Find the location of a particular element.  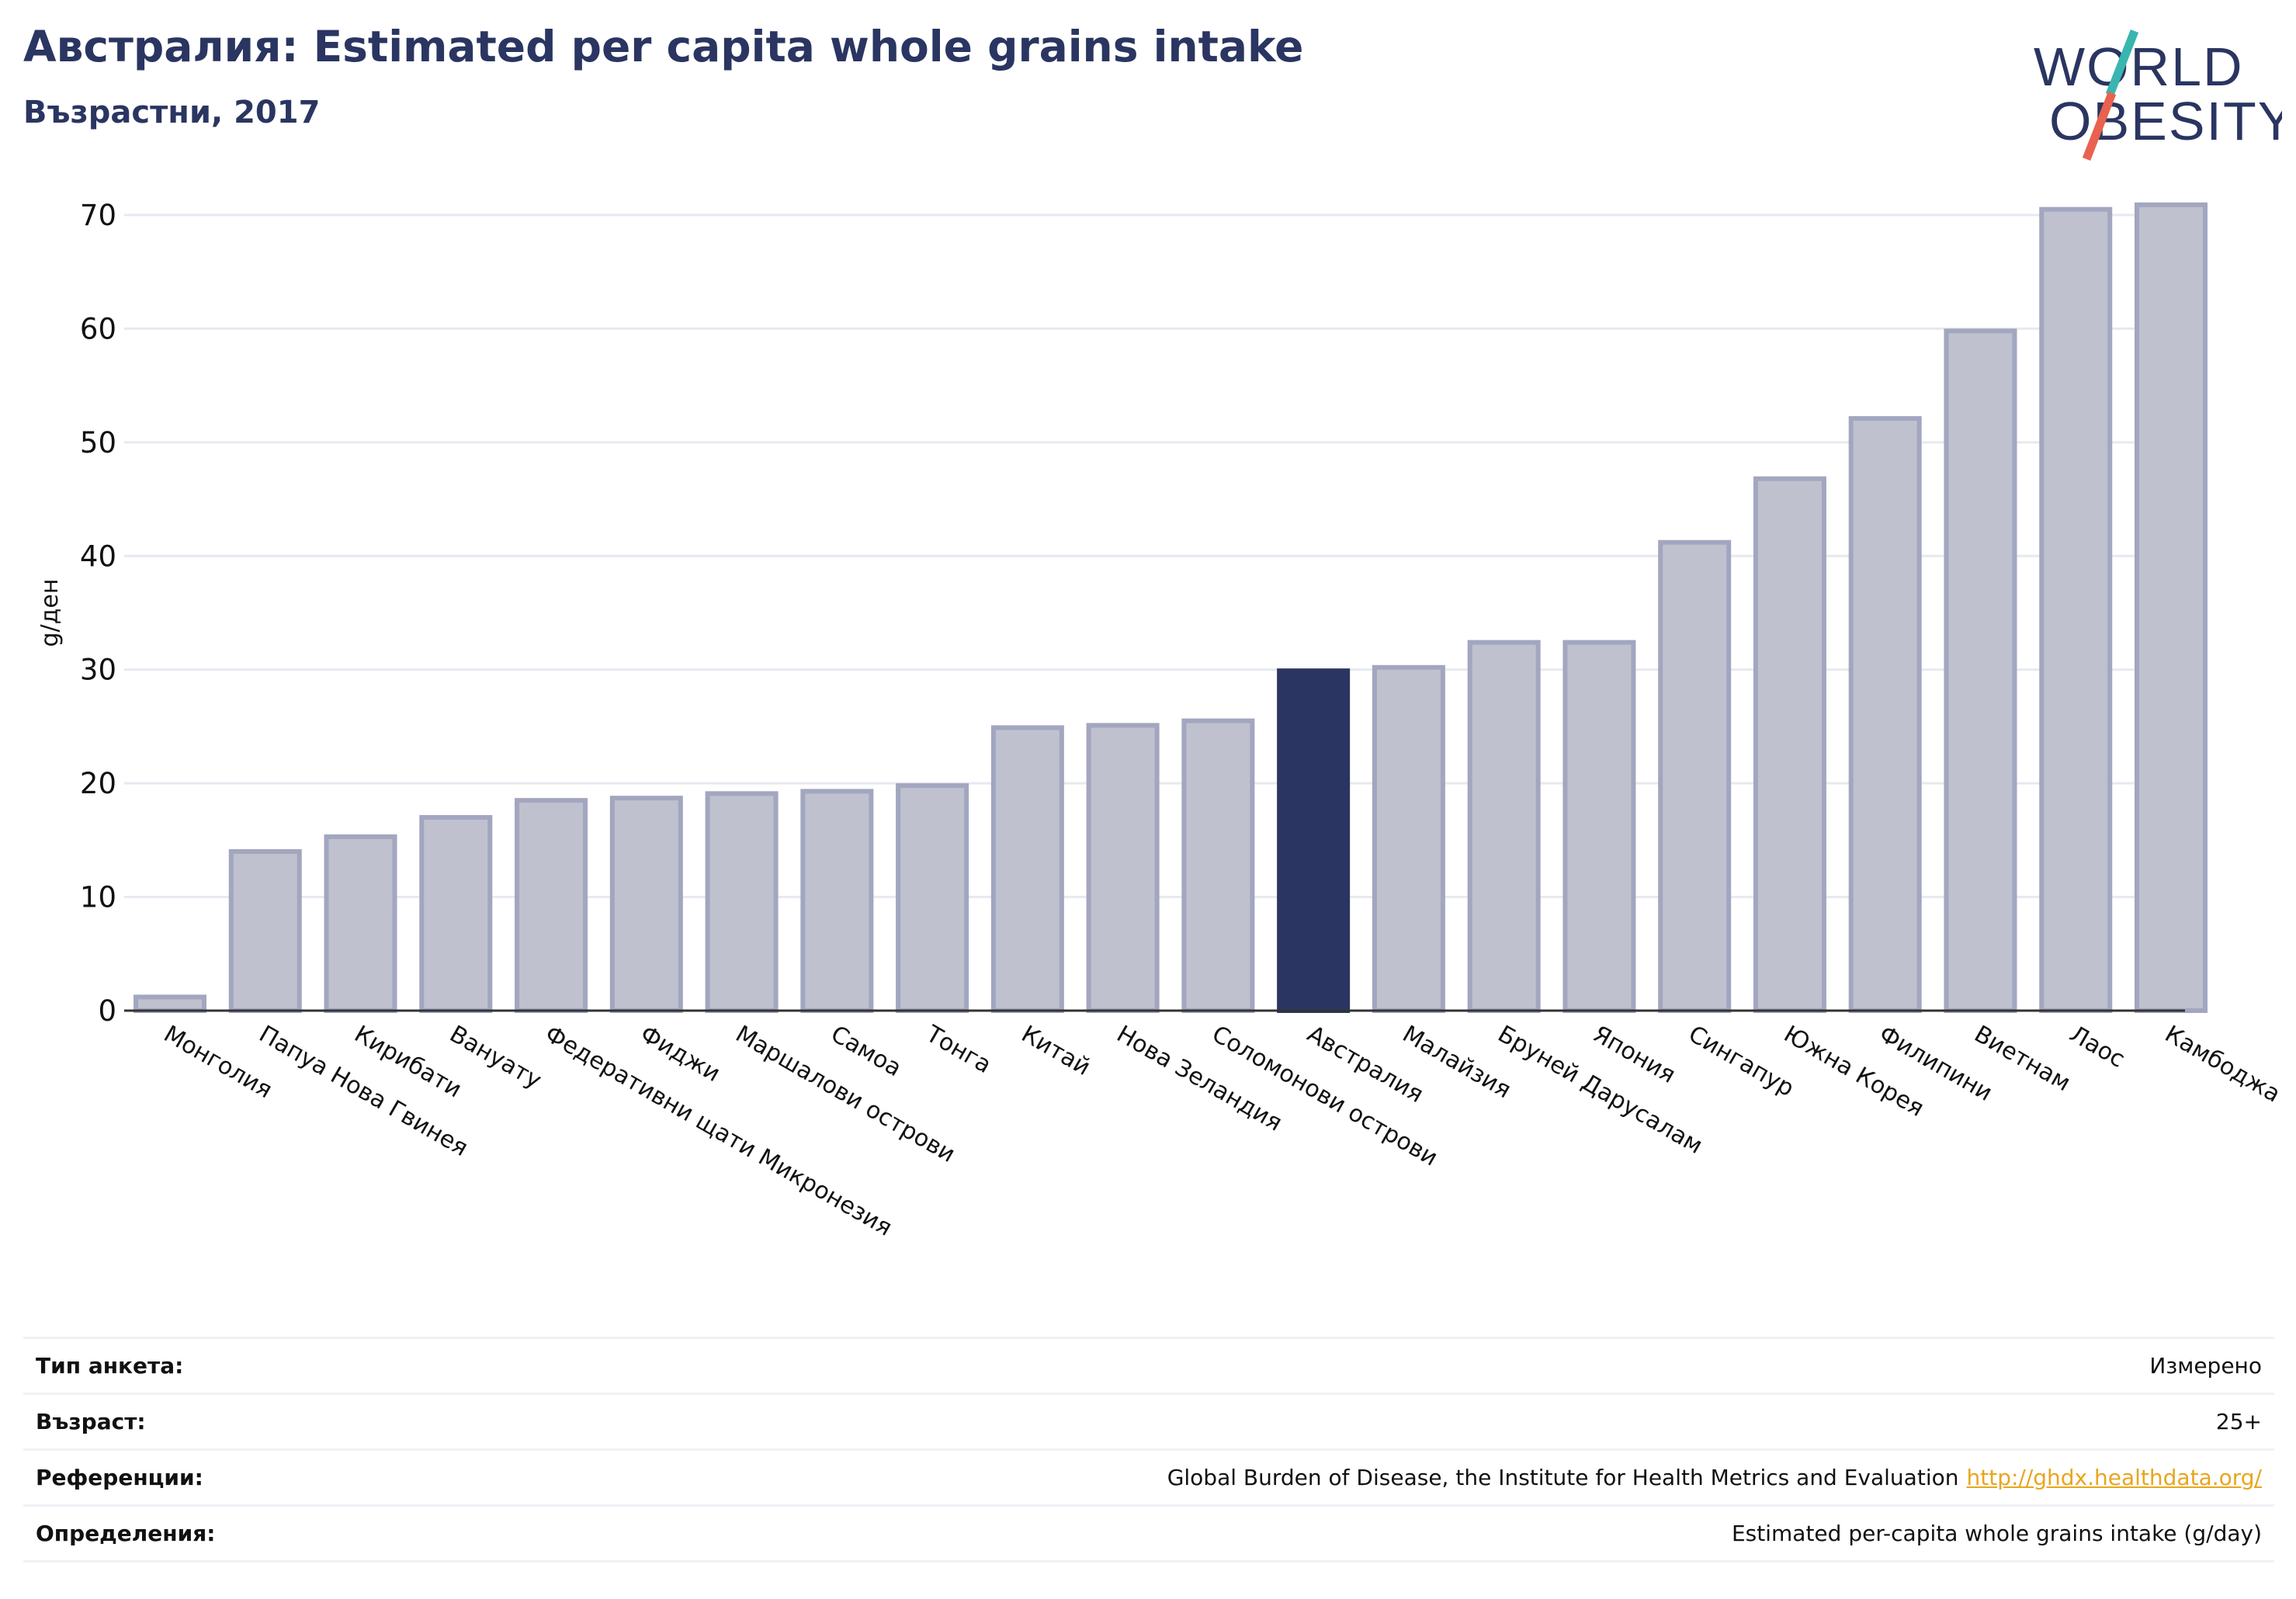

x-tick-label: Лаос is located at coordinates (2097, 1047).